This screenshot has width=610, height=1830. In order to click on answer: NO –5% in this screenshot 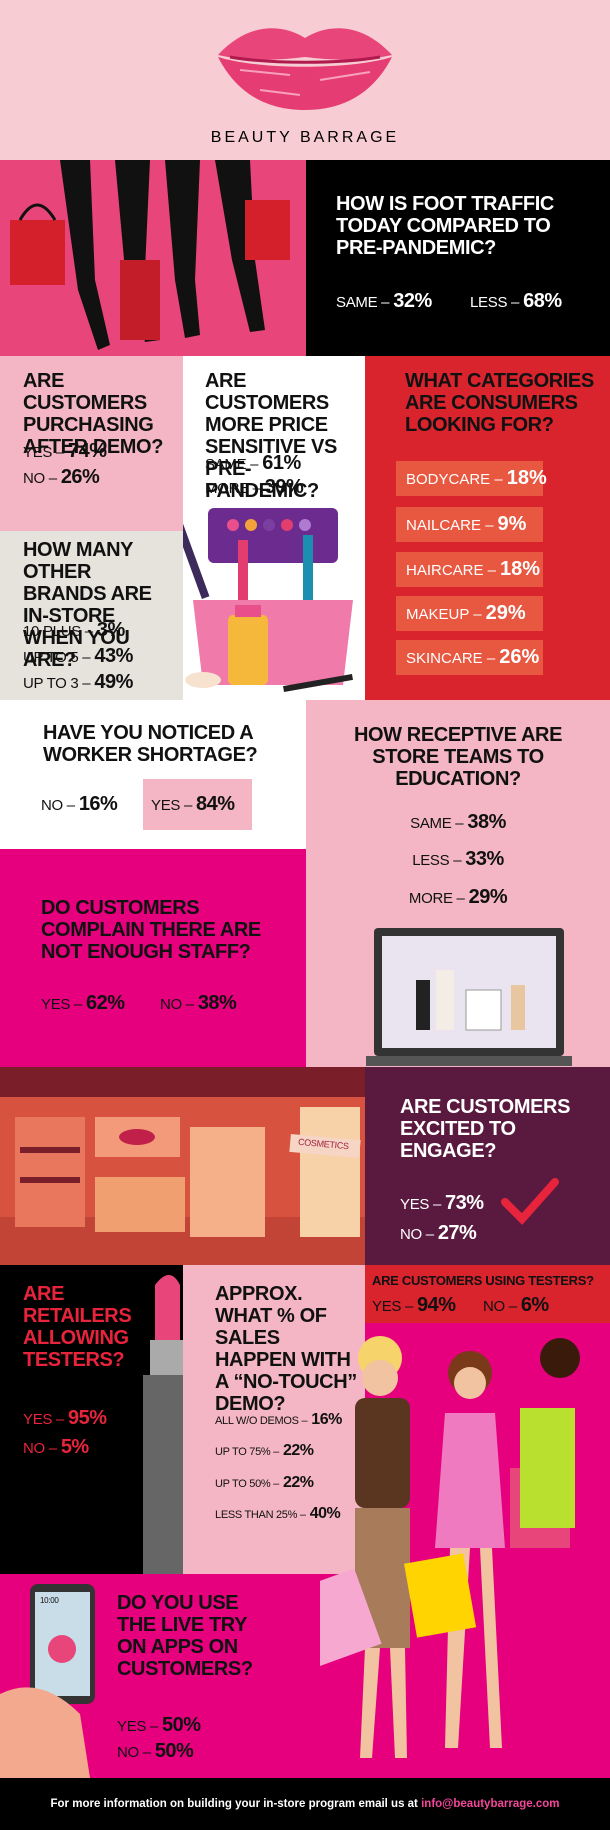, I will do `click(56, 1447)`.